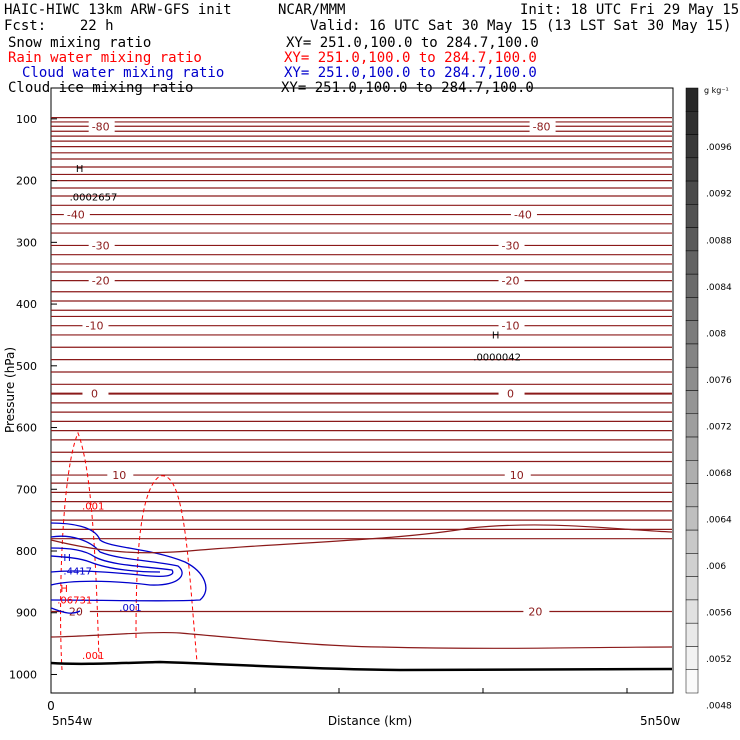 This screenshot has width=740, height=740. What do you see at coordinates (719, 148) in the screenshot?
I see `colorbar-label: .0096` at bounding box center [719, 148].